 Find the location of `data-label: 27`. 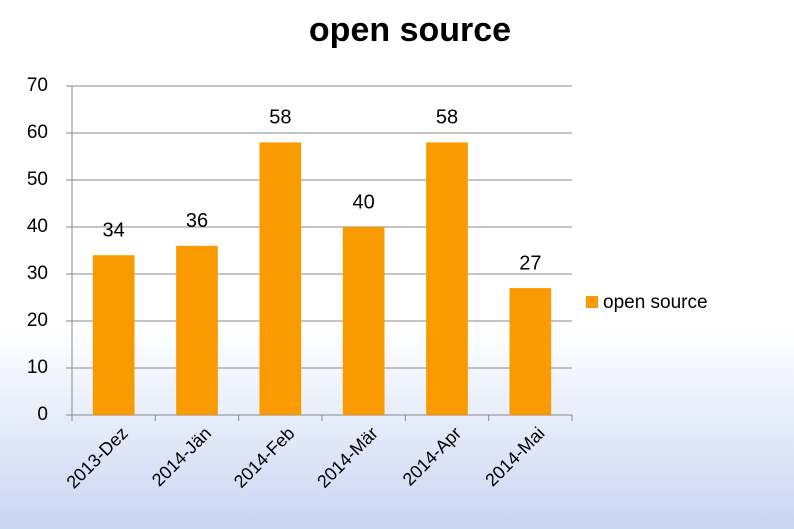

data-label: 27 is located at coordinates (530, 263).